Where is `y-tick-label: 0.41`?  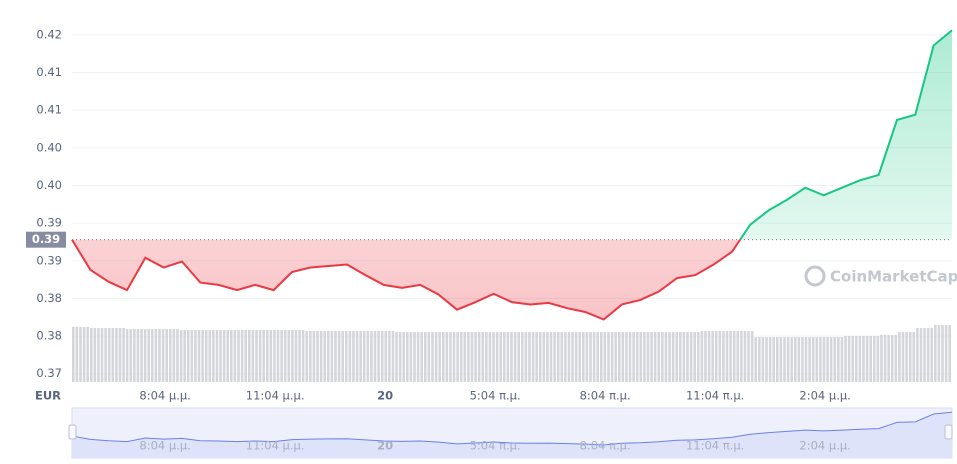
y-tick-label: 0.41 is located at coordinates (49, 110).